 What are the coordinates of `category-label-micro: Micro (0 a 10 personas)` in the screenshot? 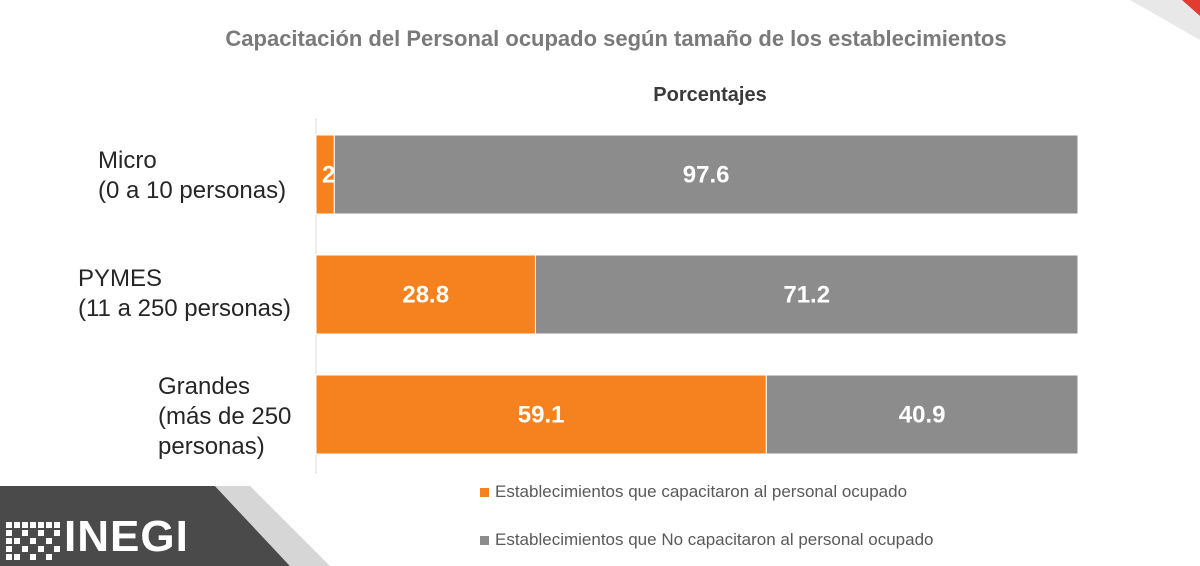 It's located at (192, 175).